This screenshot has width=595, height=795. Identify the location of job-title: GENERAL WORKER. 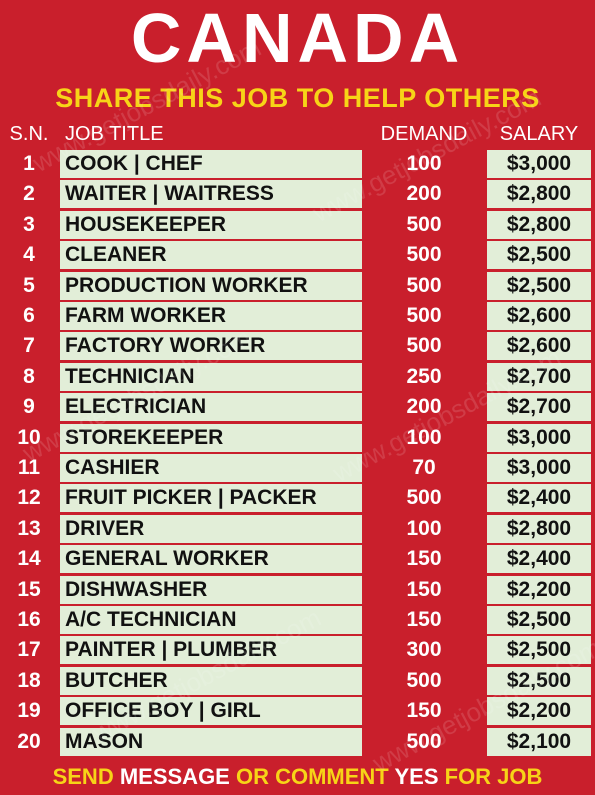
(211, 559).